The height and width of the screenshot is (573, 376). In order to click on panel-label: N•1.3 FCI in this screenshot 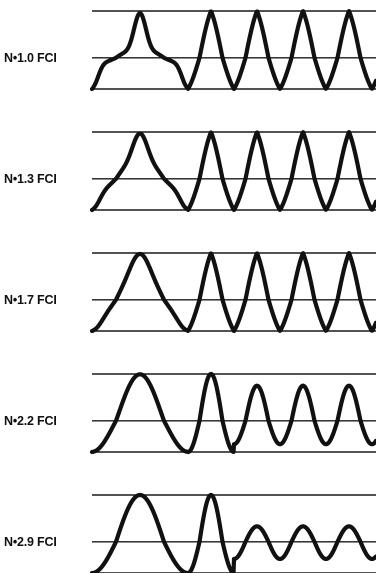, I will do `click(30, 179)`.